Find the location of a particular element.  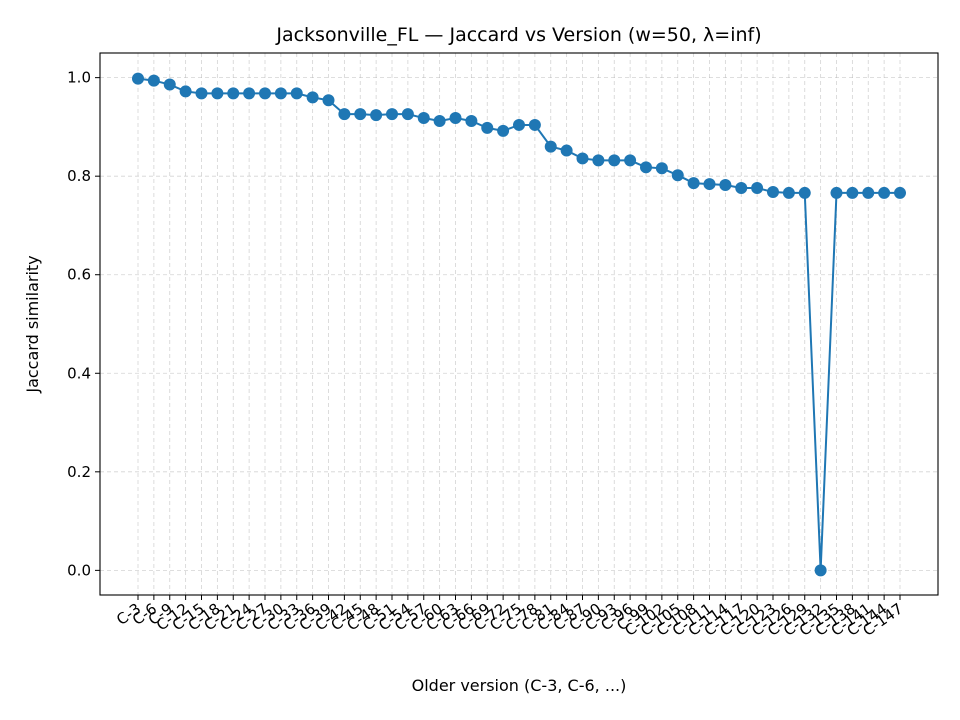

y-tick-label: 0.0 is located at coordinates (79, 570).